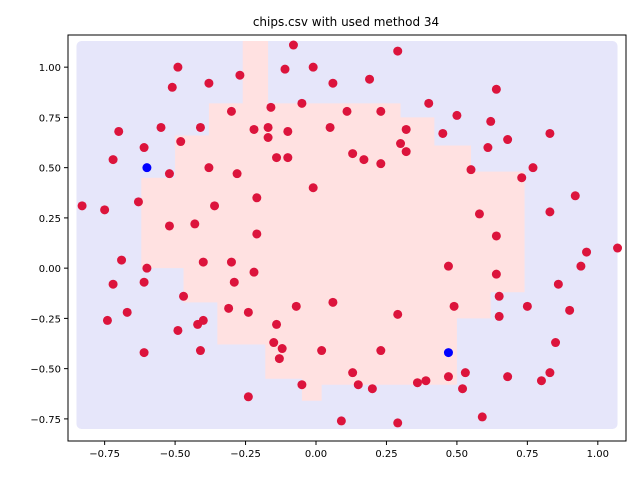  Describe the element at coordinates (386, 454) in the screenshot. I see `x-tick-label: 0.25` at that location.